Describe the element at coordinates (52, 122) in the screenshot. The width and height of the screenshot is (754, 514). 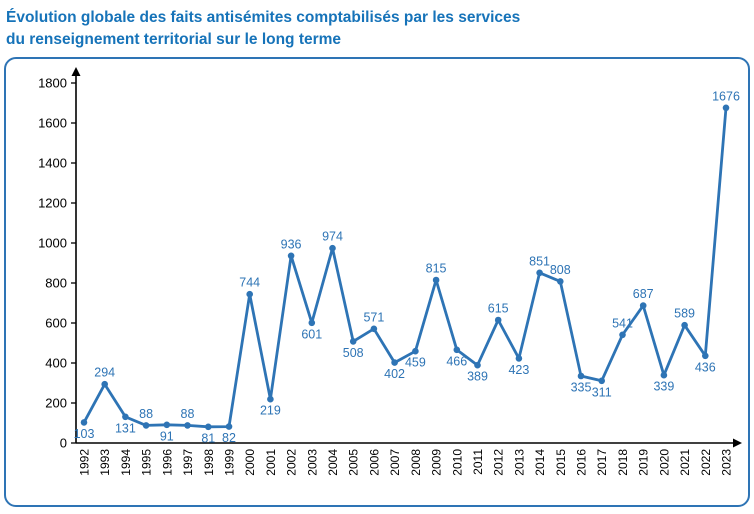
I see `y-tick-label: 1600` at that location.